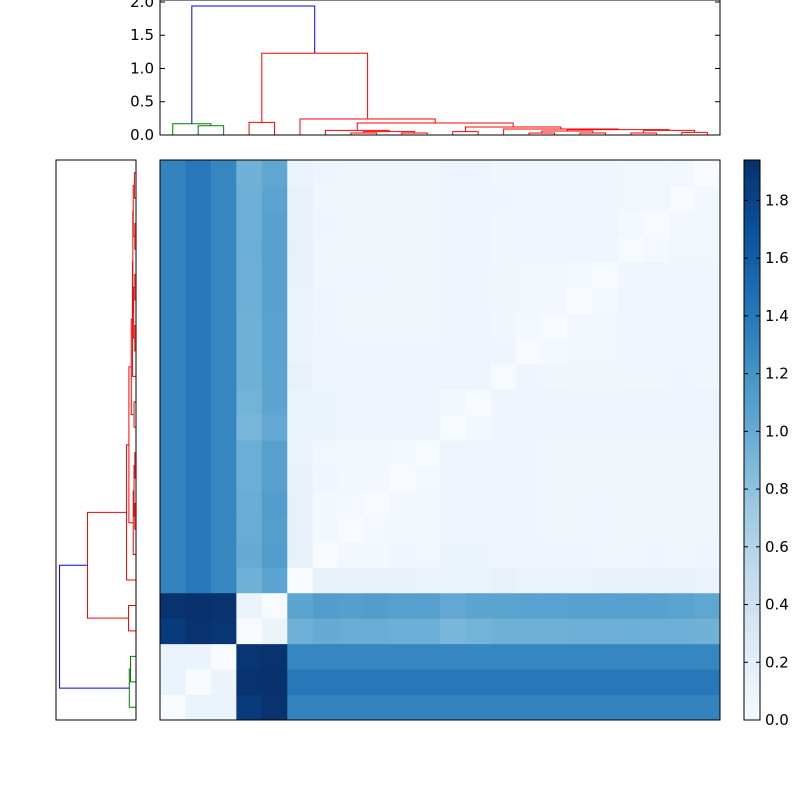 The height and width of the screenshot is (800, 800). What do you see at coordinates (777, 547) in the screenshot?
I see `colorbar-tick-label: 0.6` at bounding box center [777, 547].